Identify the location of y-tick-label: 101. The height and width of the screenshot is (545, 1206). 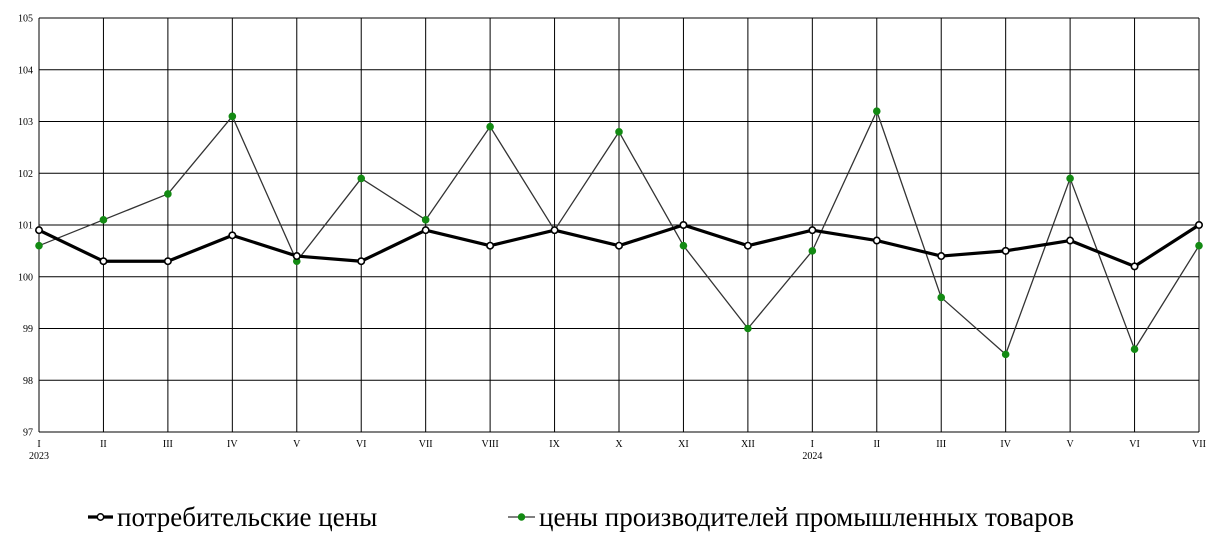
(25, 226).